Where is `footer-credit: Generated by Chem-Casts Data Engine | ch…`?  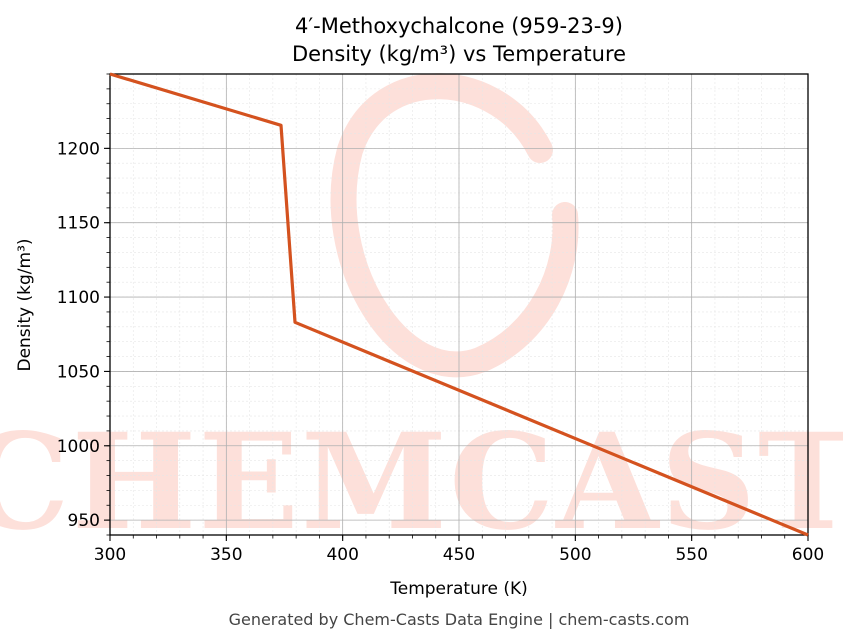
footer-credit: Generated by Chem-Casts Data Engine | ch… is located at coordinates (459, 619).